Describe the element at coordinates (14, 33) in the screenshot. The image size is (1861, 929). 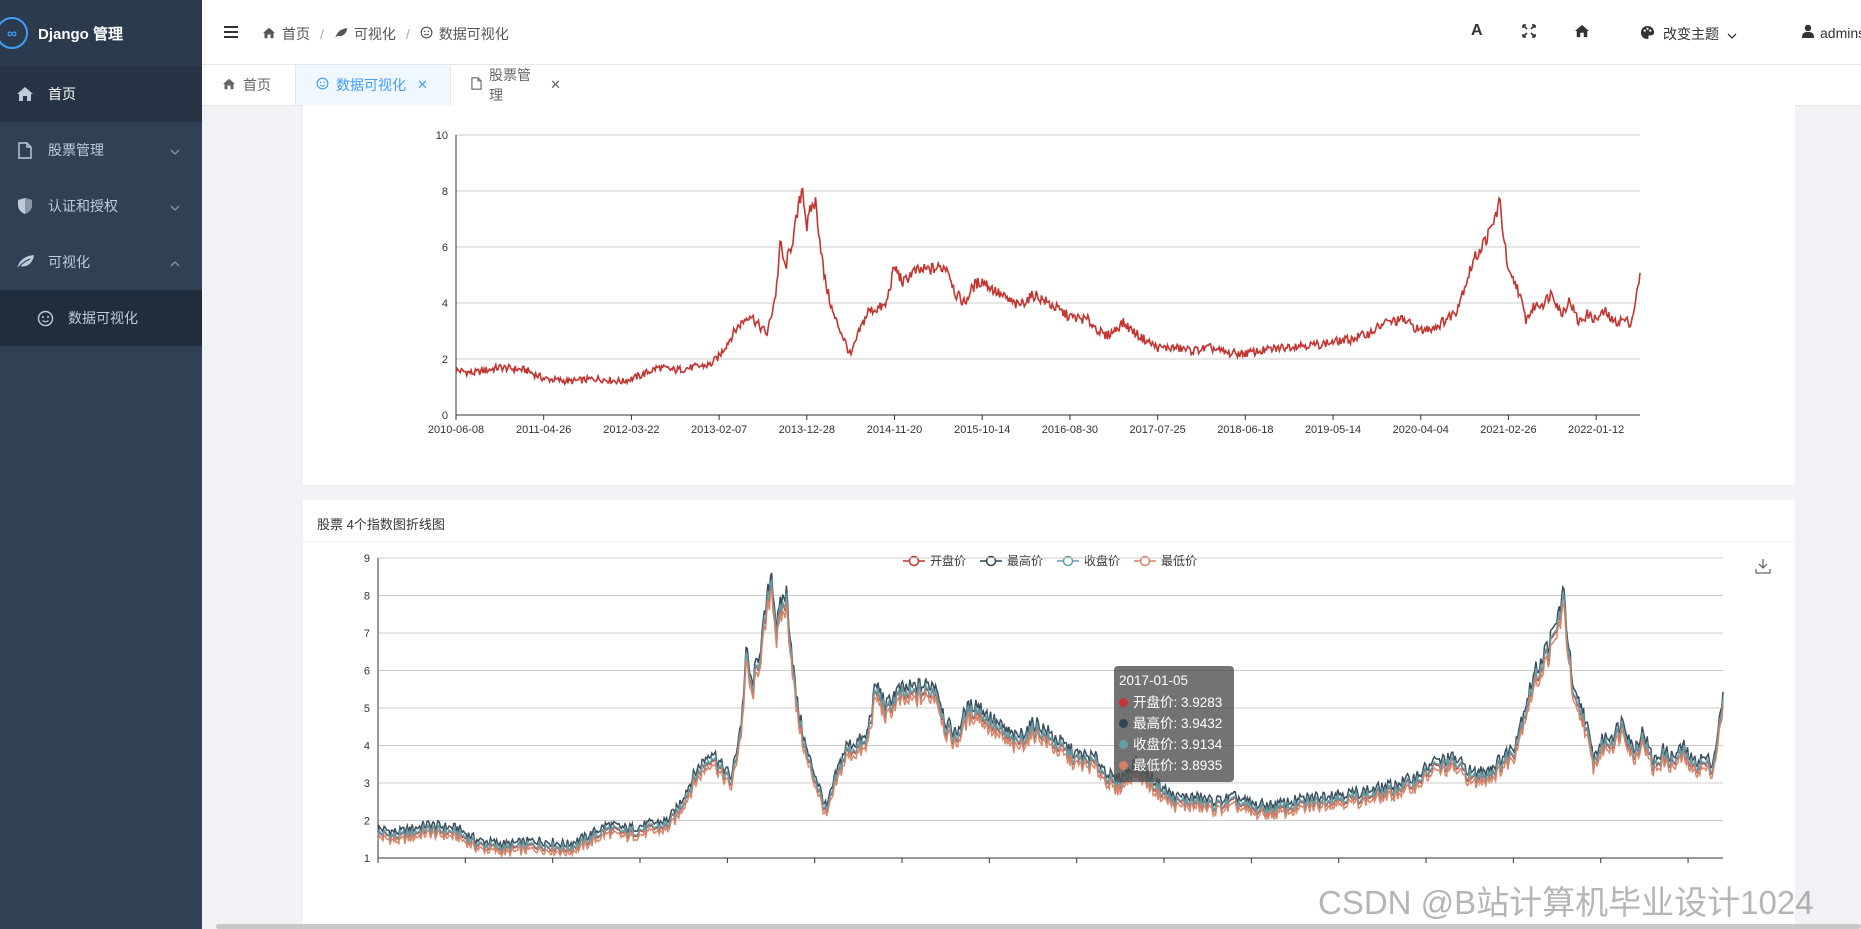
I see `infinity-logo-icon: ∞` at that location.